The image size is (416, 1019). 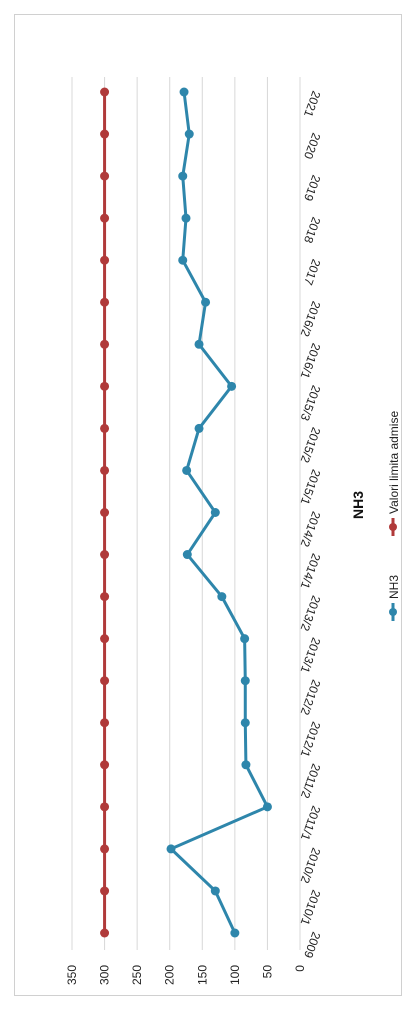 What do you see at coordinates (394, 462) in the screenshot?
I see `legend-label: Valori limita admise` at bounding box center [394, 462].